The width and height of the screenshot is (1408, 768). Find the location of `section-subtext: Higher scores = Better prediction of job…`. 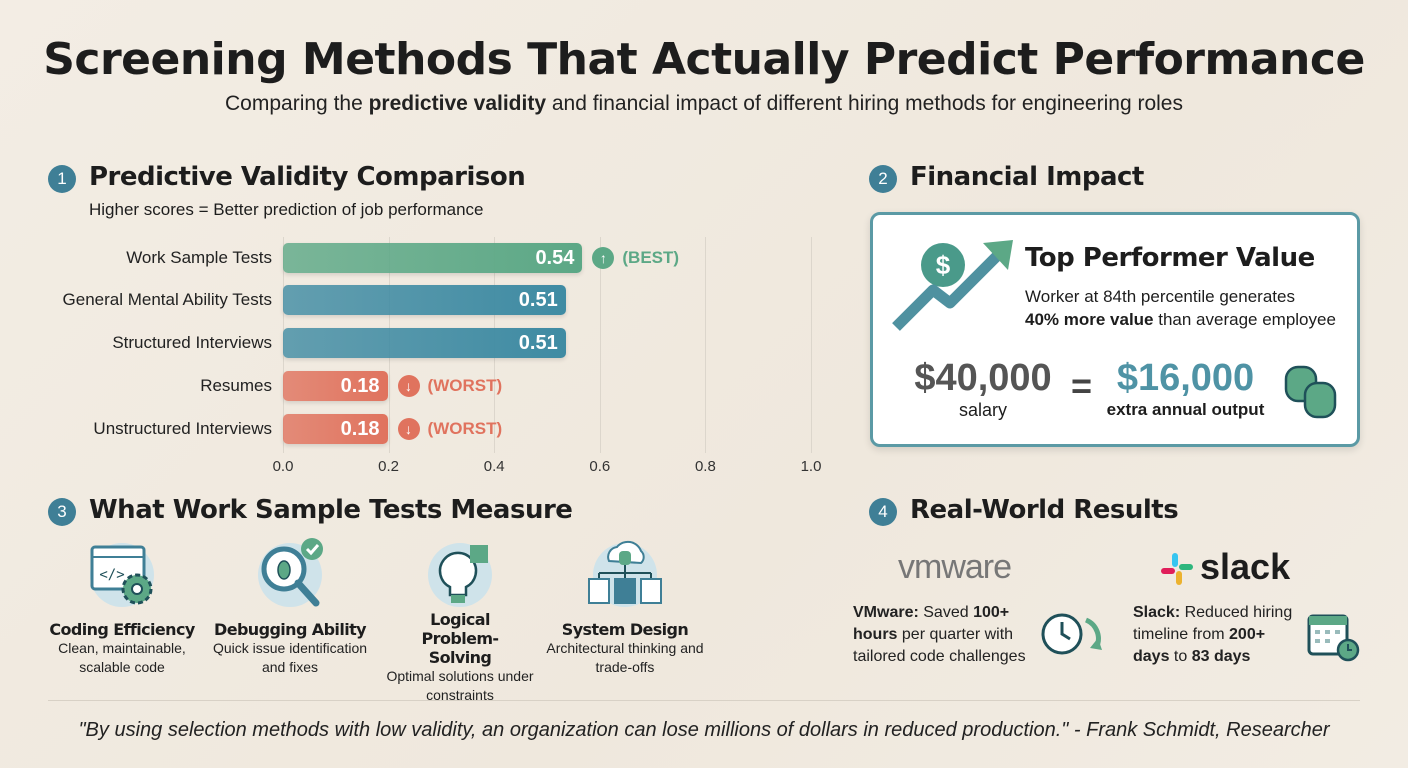

section-subtext: Higher scores = Better prediction of job… is located at coordinates (286, 209).